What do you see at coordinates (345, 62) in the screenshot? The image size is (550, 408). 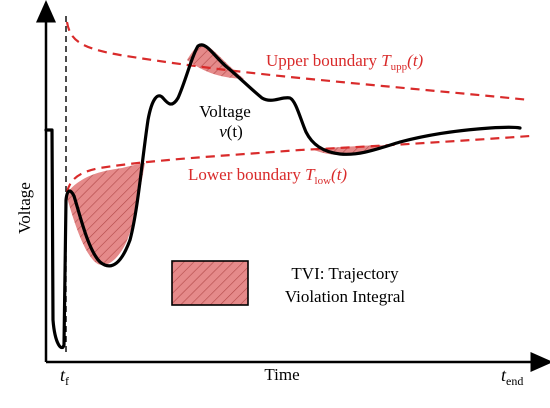 I see `upper-boundary-label: Upper boundary Tupp(t)` at bounding box center [345, 62].